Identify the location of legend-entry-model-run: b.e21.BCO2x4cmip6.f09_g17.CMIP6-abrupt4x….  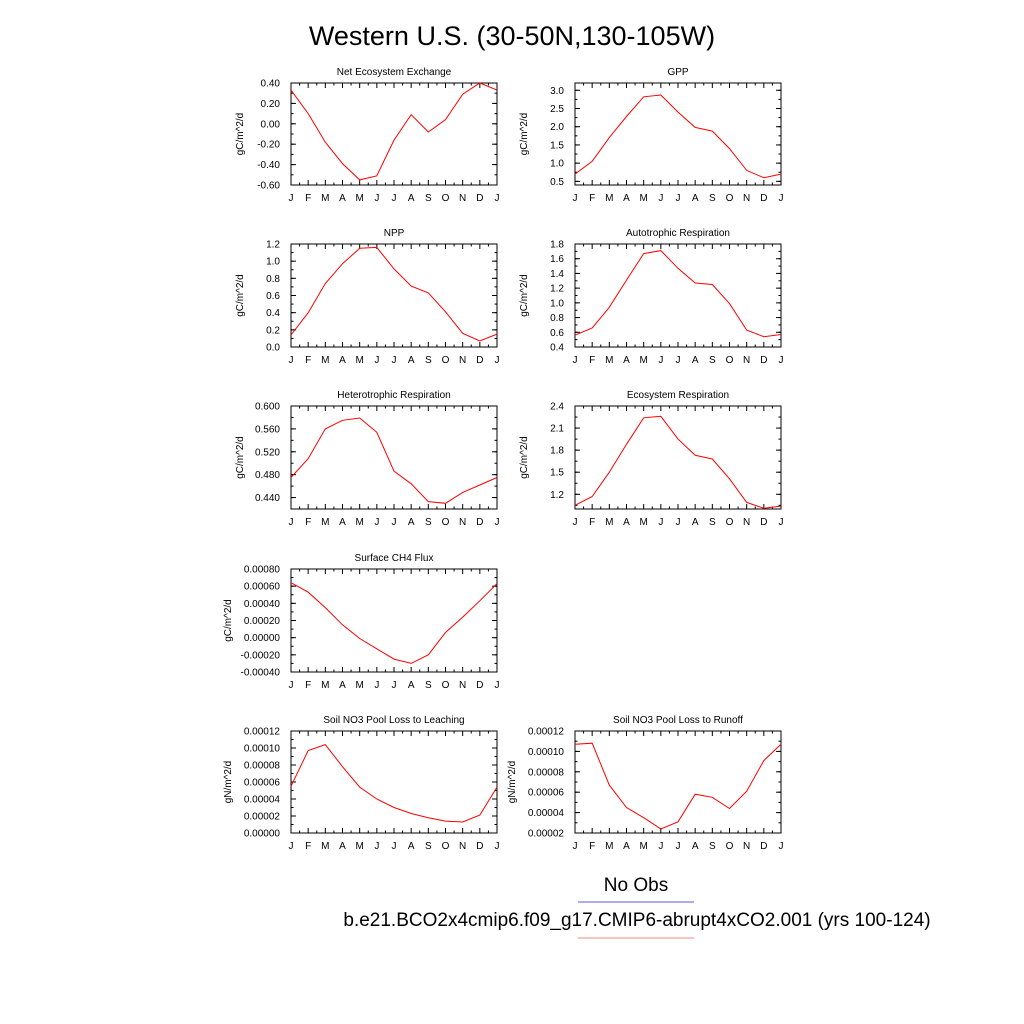
(636, 920).